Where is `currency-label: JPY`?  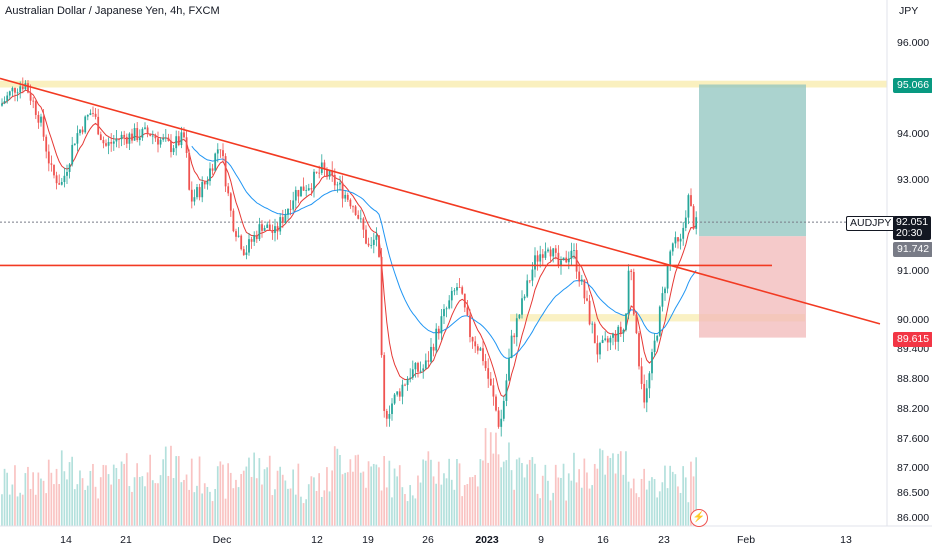
currency-label: JPY is located at coordinates (909, 11).